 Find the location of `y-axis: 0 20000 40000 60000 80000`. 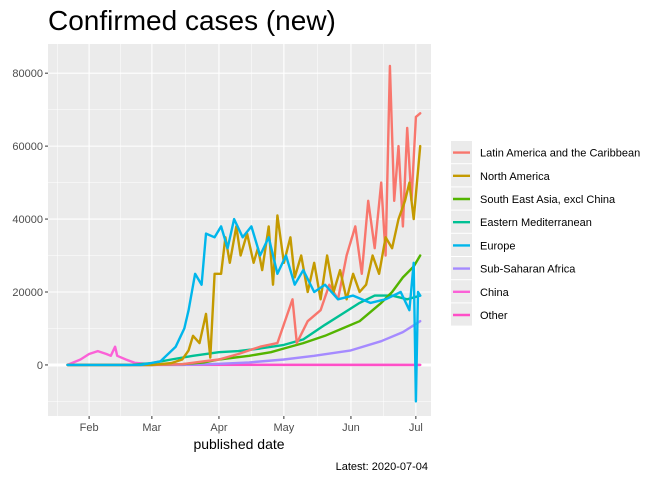

y-axis: 0 20000 40000 60000 80000 is located at coordinates (30, 220).